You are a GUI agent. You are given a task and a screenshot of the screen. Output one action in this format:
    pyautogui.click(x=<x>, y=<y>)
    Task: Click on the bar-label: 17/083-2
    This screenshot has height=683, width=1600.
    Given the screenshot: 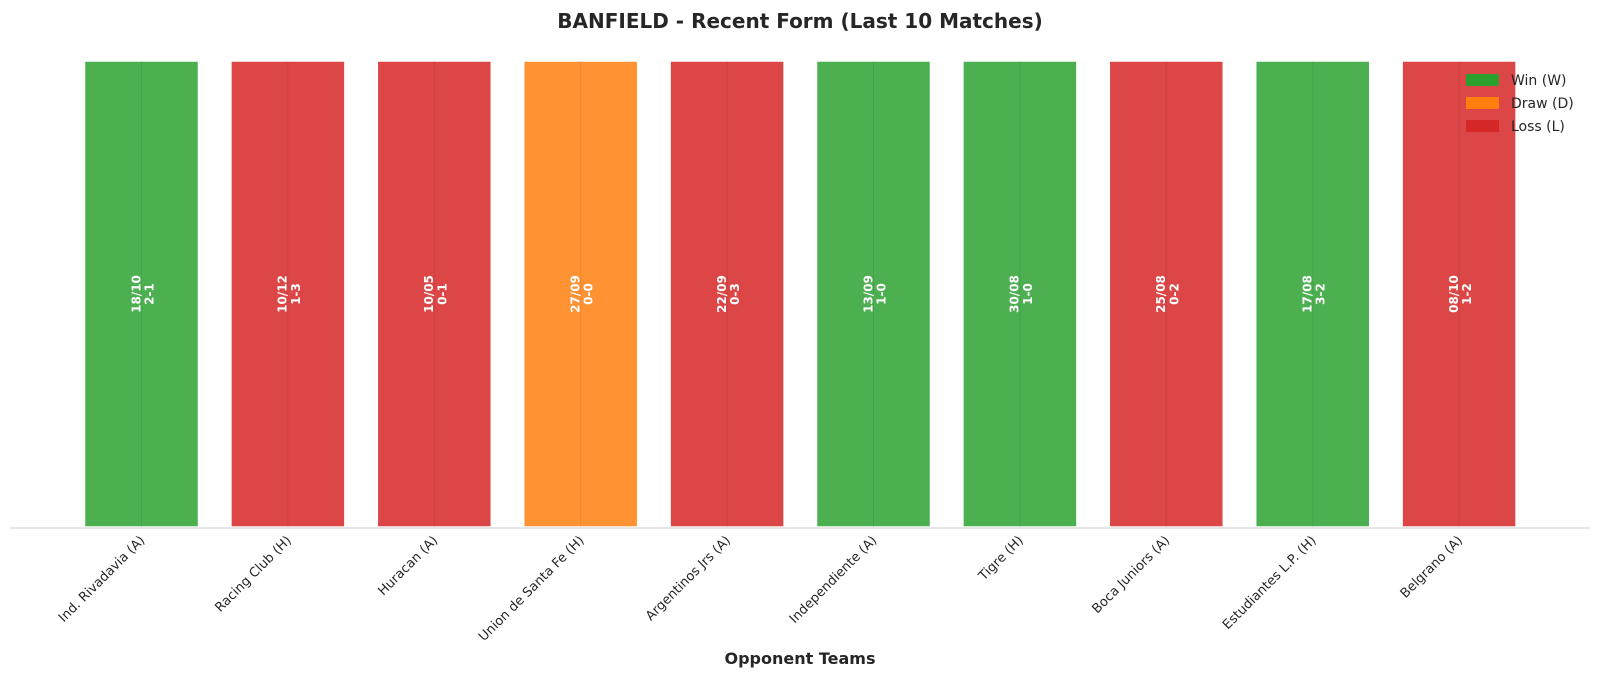 What is the action you would take?
    pyautogui.click(x=1314, y=294)
    